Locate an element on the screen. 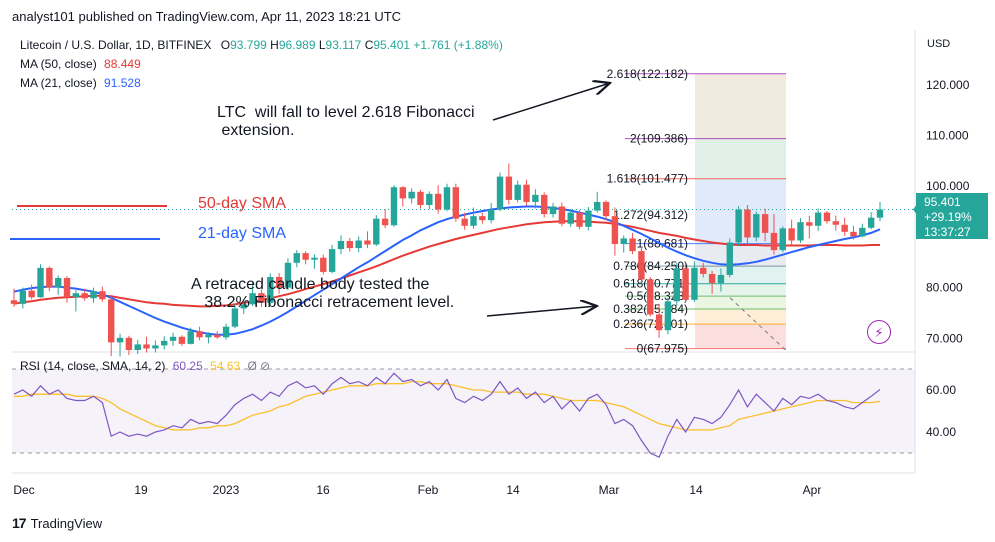  close-label: C is located at coordinates (369, 45).